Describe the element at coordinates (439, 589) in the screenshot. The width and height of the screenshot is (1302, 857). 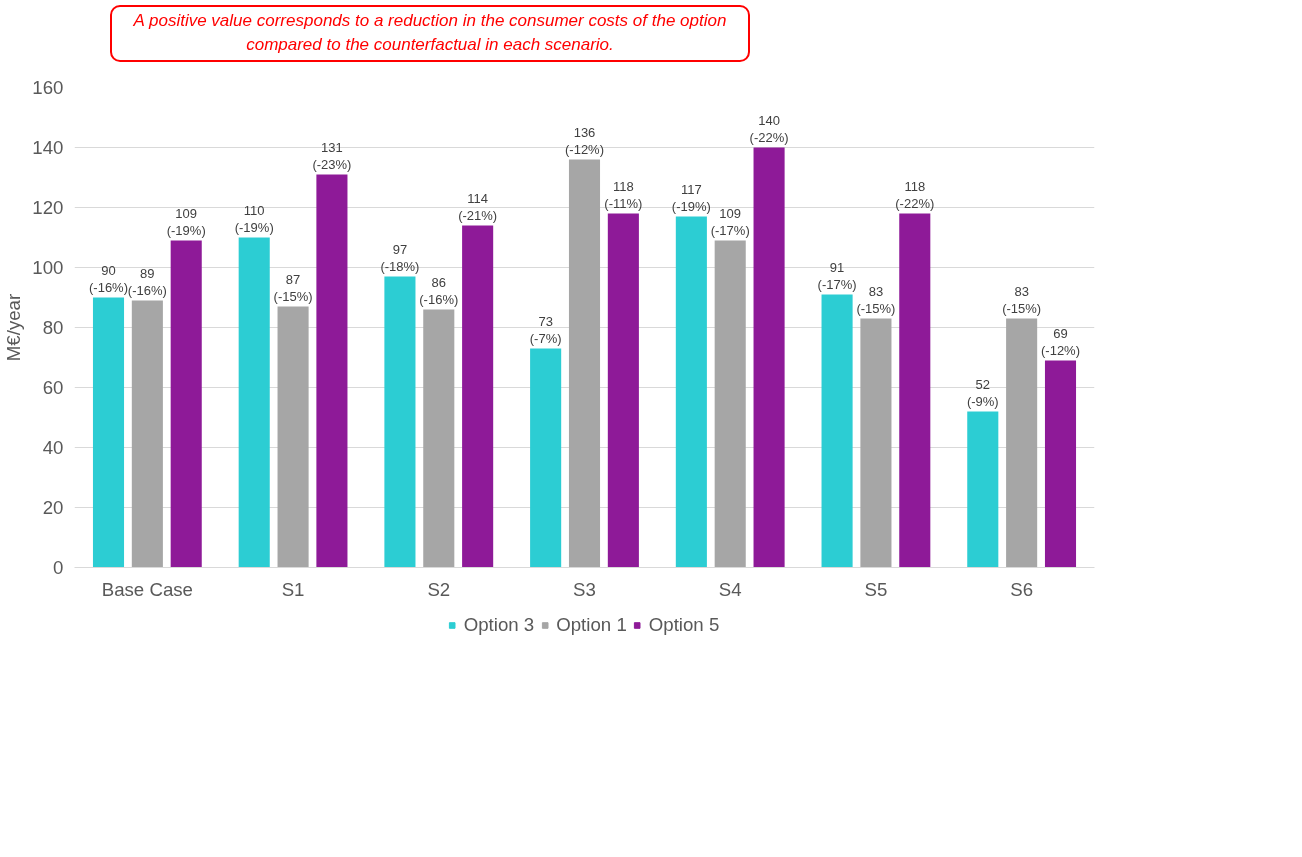
I see `x-tick-label: S2` at that location.